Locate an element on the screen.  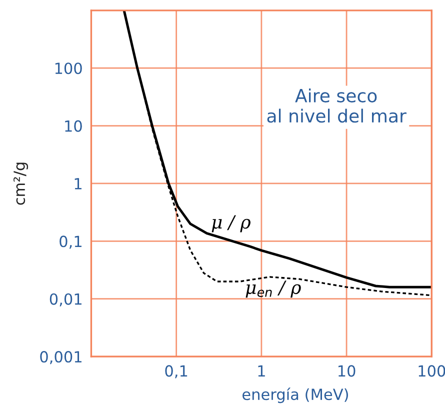
series-label: μ / ρ is located at coordinates (231, 223).